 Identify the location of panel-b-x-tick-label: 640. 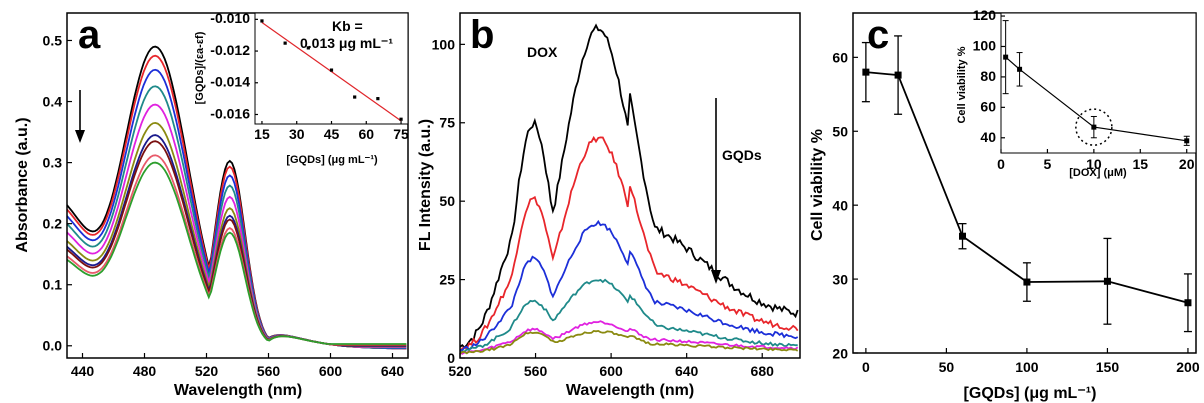
(687, 371).